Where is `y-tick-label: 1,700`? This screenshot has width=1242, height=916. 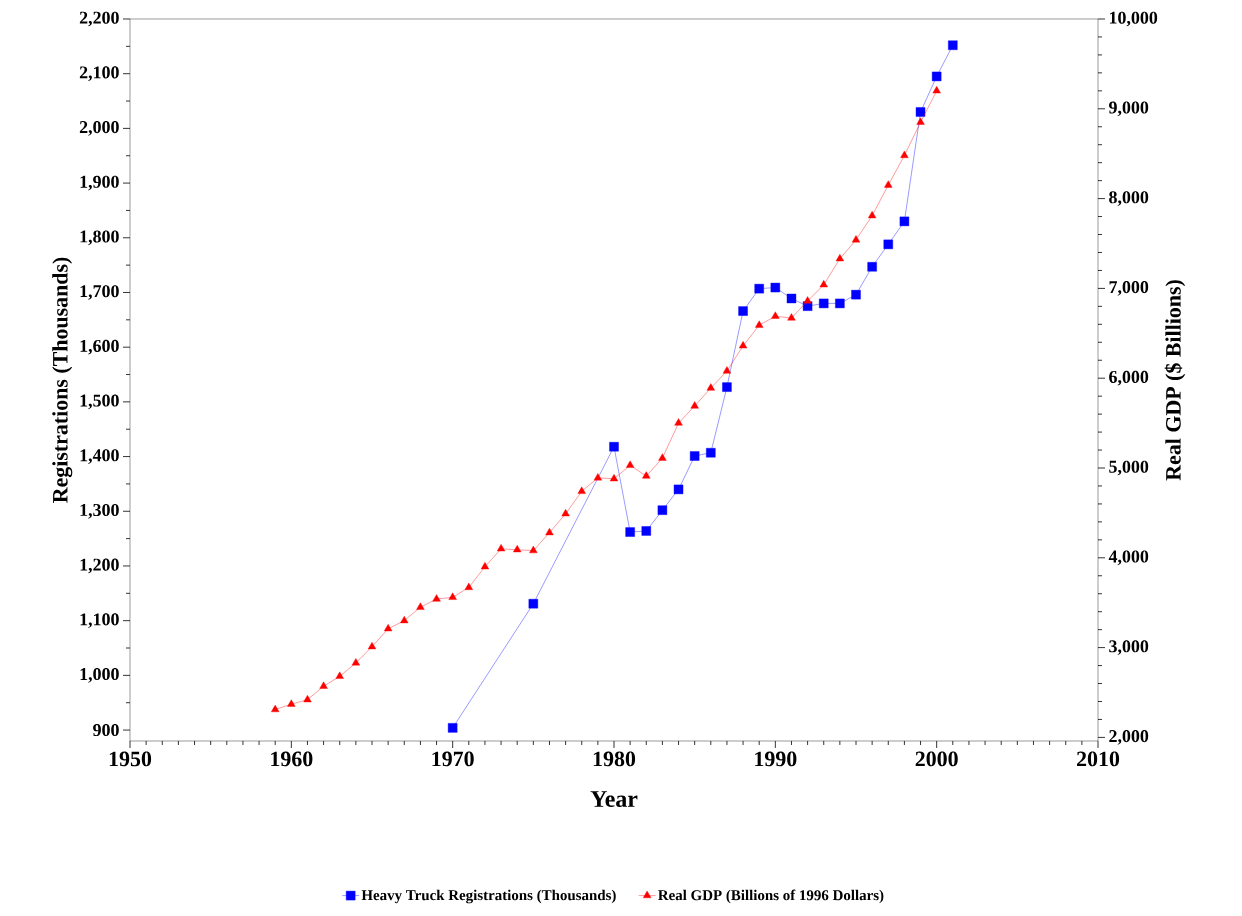
y-tick-label: 1,700 is located at coordinates (99, 292).